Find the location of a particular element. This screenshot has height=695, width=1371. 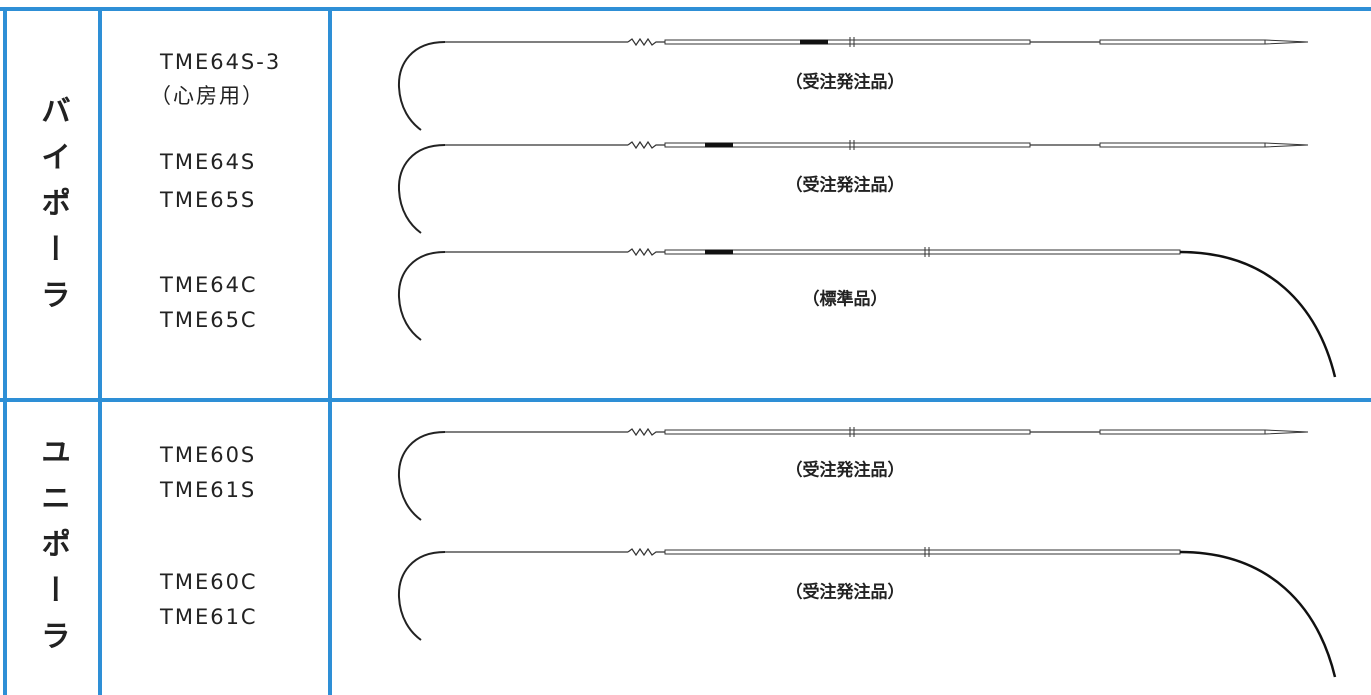

model: TME61C is located at coordinates (209, 617).